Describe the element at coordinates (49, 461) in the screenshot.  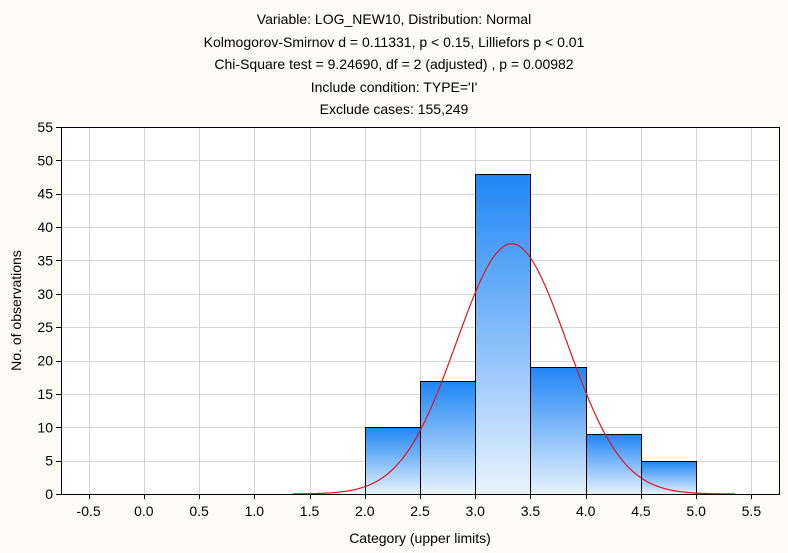
I see `y-tick-label: 5` at that location.